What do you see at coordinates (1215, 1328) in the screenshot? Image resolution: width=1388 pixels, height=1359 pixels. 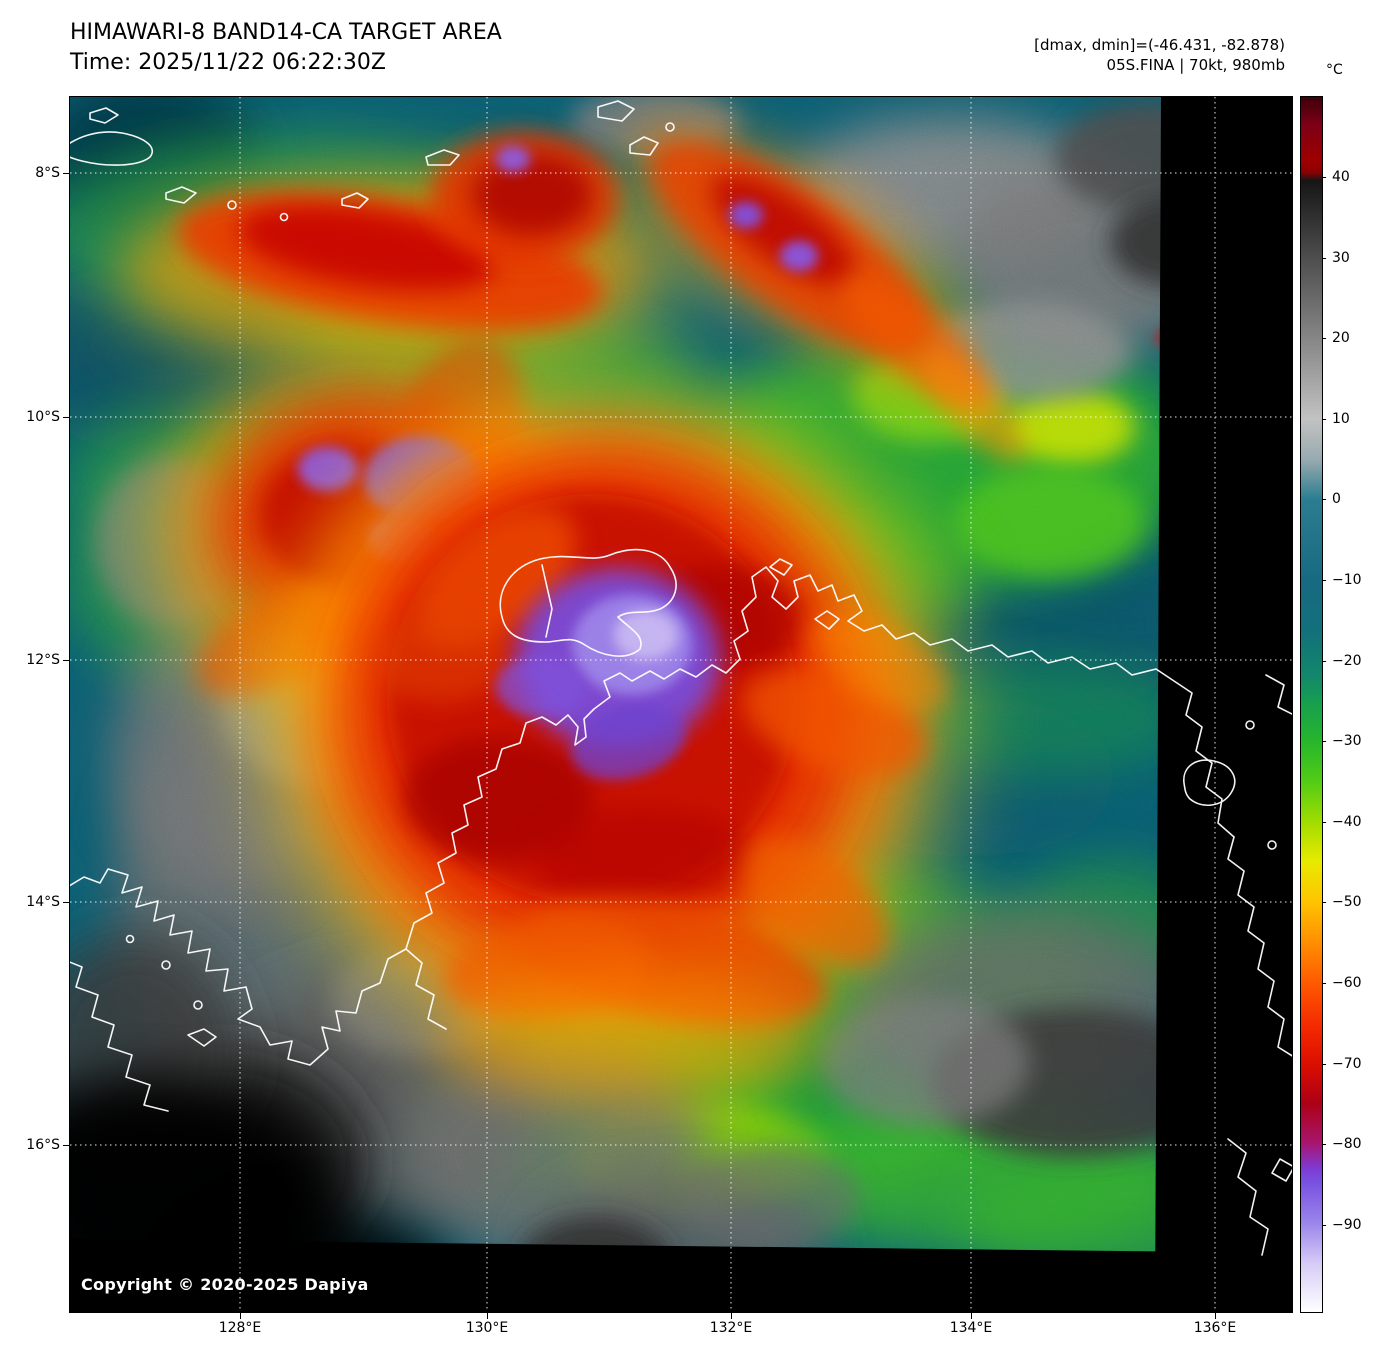 I see `lon-tick-label: 136°E` at bounding box center [1215, 1328].